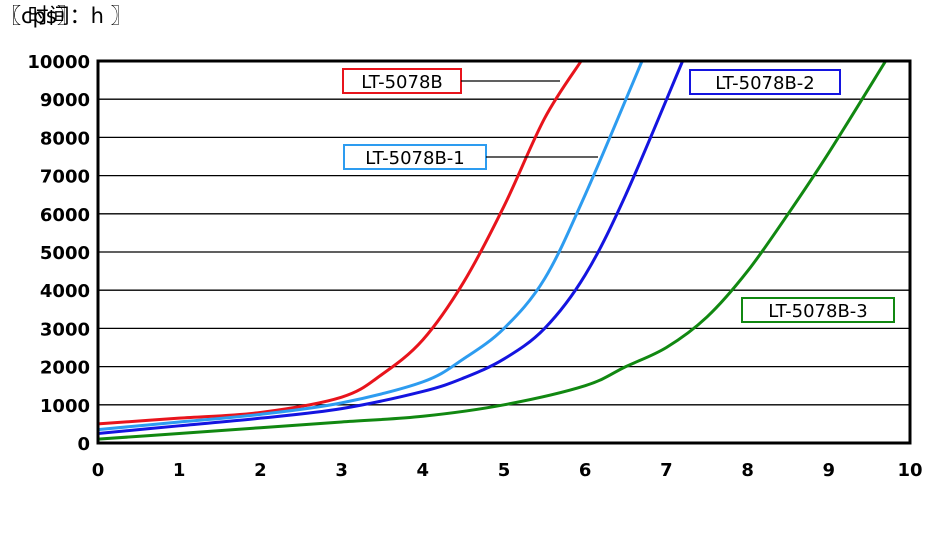  I want to click on series-tag-label: LT-5078B-3, so click(818, 311).